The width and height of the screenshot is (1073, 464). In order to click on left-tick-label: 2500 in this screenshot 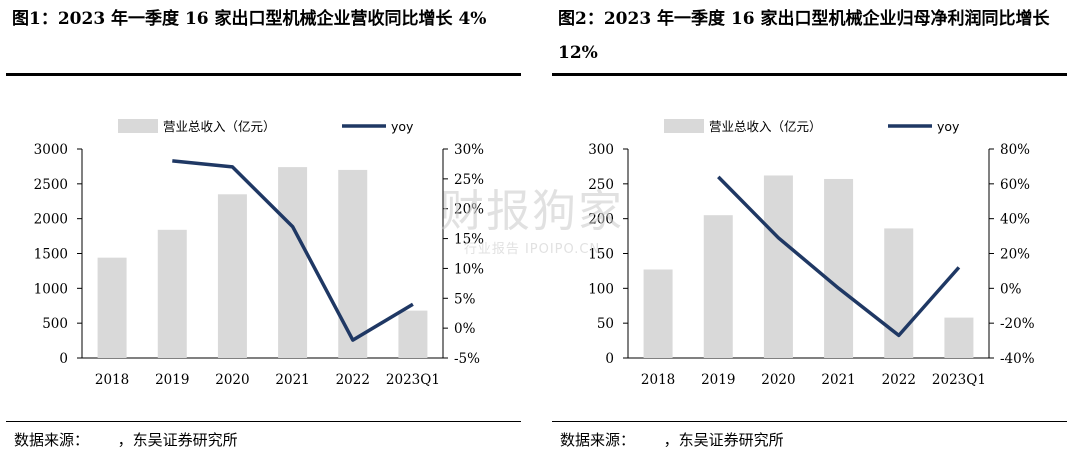, I will do `click(51, 185)`.